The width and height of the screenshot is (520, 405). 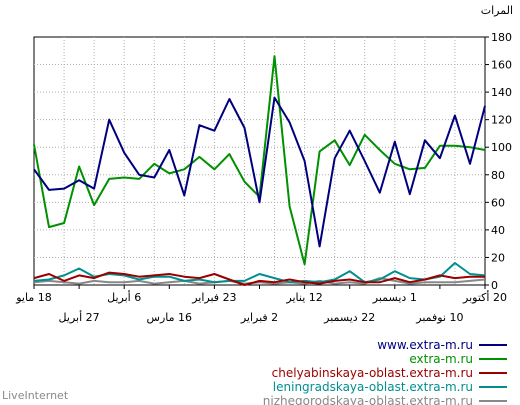 I want to click on y-tick-label: 100, so click(x=501, y=147).